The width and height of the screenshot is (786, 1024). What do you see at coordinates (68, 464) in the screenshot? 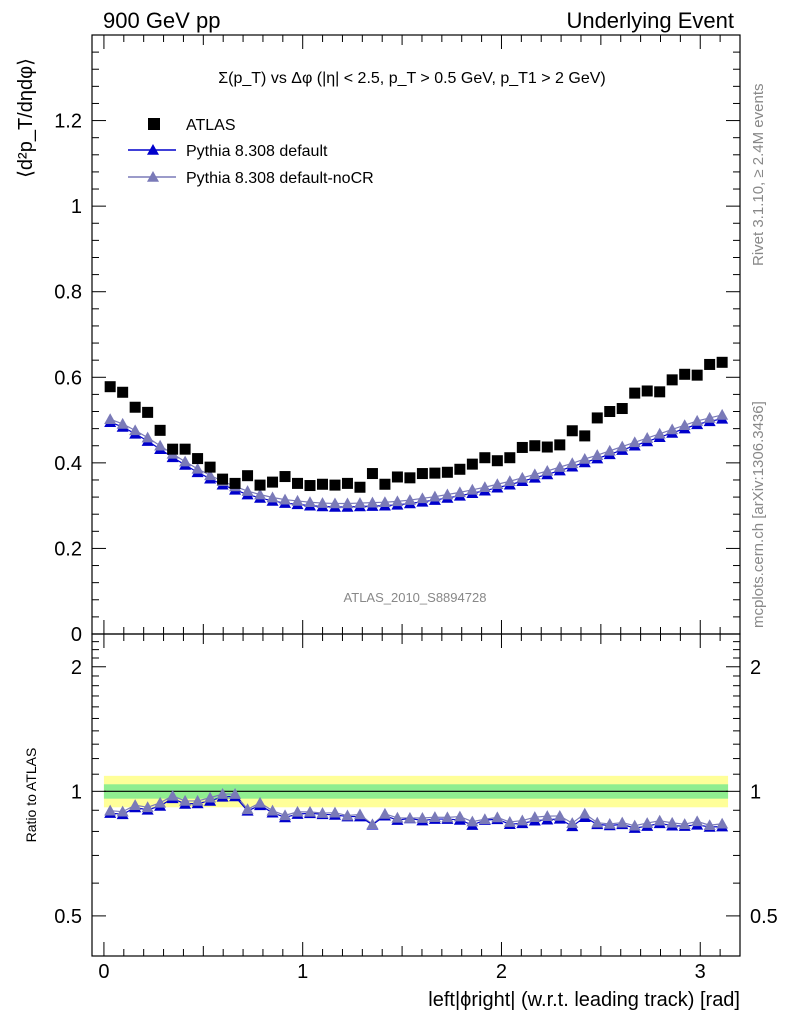
I see `y-tick-label: 0.4` at bounding box center [68, 464].